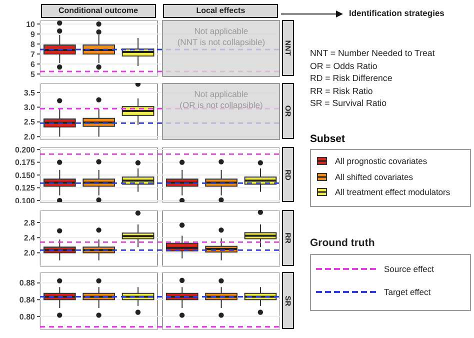 This screenshot has height=338, width=474. What do you see at coordinates (30, 107) in the screenshot?
I see `y-tick-label: 3.0` at bounding box center [30, 107].